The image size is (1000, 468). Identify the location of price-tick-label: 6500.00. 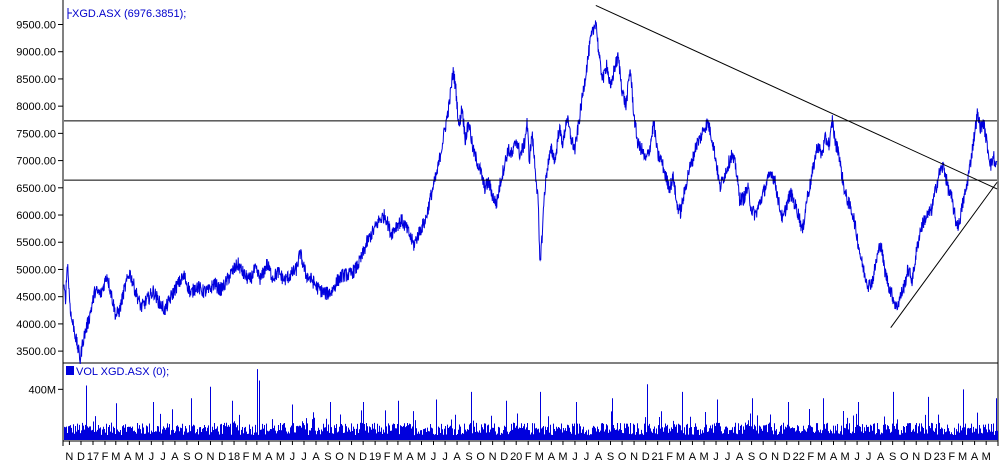
(36, 189).